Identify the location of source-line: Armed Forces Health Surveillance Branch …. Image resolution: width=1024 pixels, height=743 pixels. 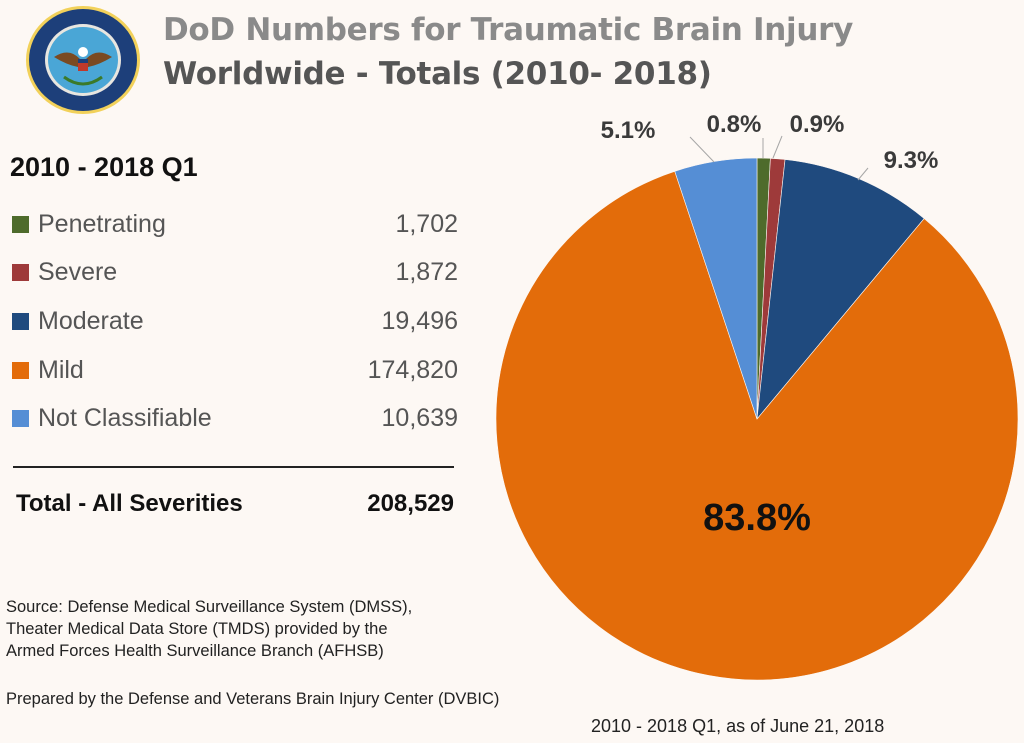
(195, 651).